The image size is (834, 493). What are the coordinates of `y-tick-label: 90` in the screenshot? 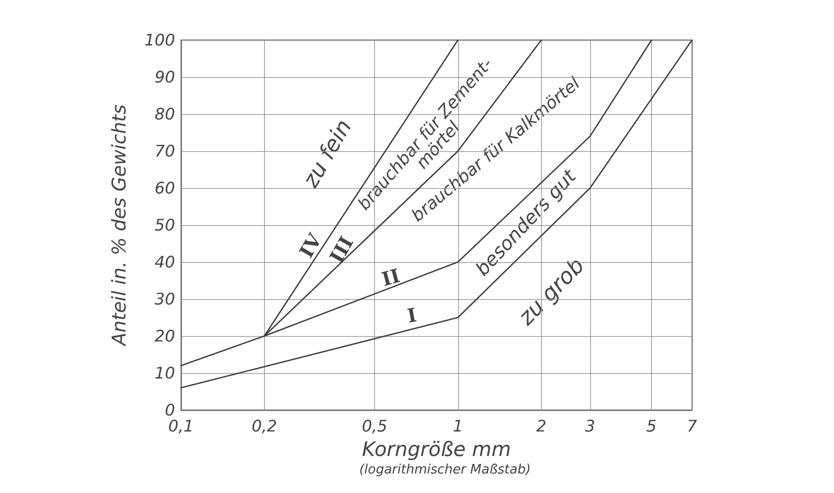 It's located at (164, 77).